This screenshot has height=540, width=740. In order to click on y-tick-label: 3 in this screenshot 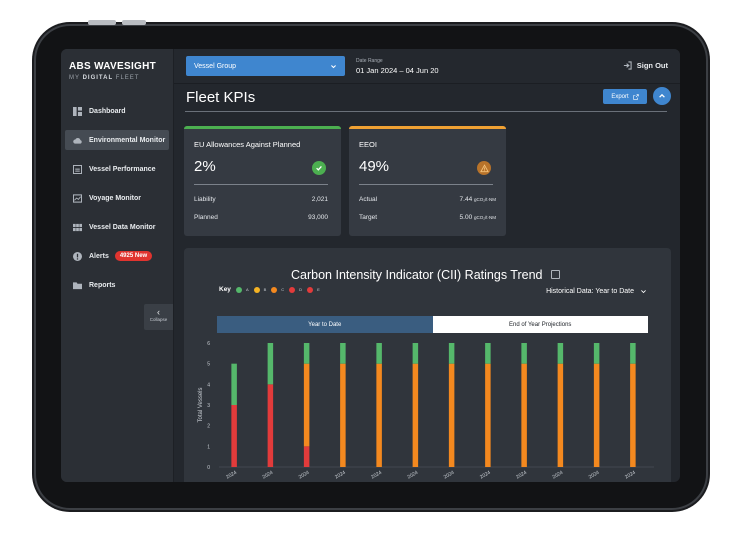, I will do `click(208, 406)`.